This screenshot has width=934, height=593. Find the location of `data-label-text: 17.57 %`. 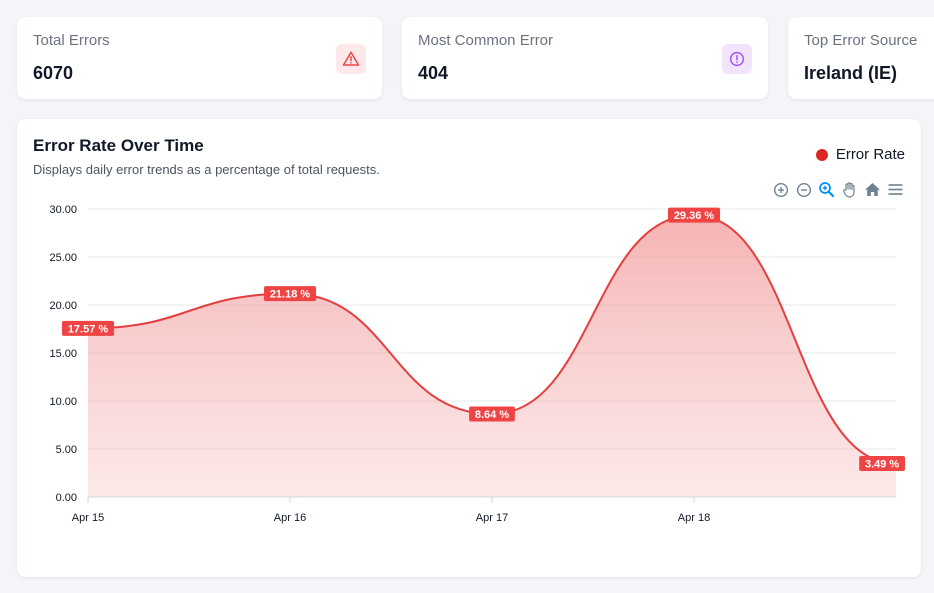

data-label-text: 17.57 % is located at coordinates (88, 329).